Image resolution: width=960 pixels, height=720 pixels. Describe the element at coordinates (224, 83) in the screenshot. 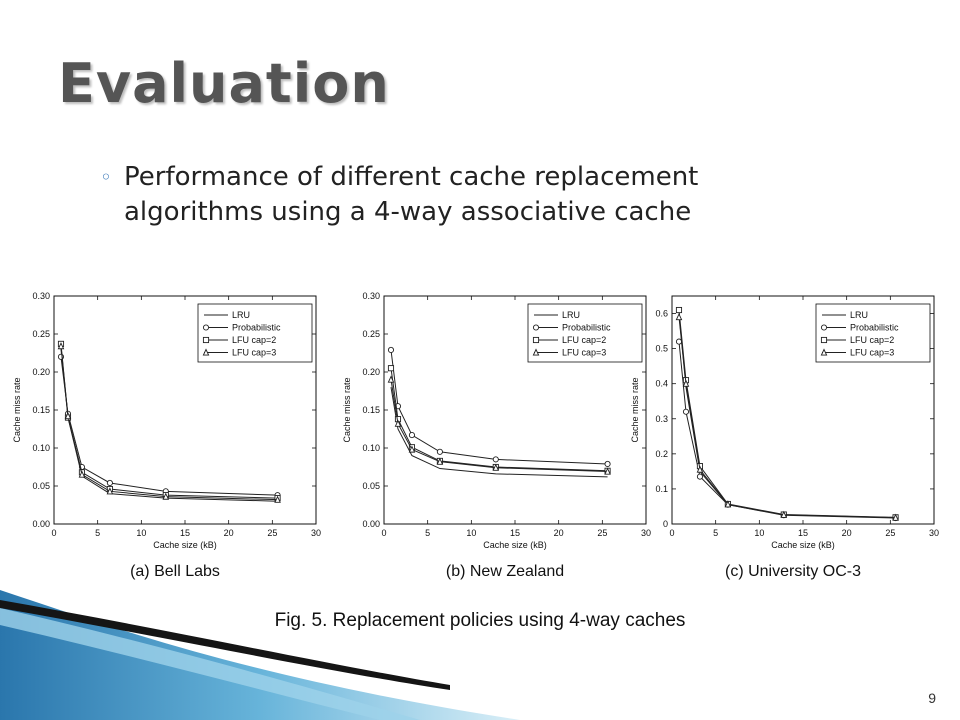

I see `slide-title: Evaluation` at that location.